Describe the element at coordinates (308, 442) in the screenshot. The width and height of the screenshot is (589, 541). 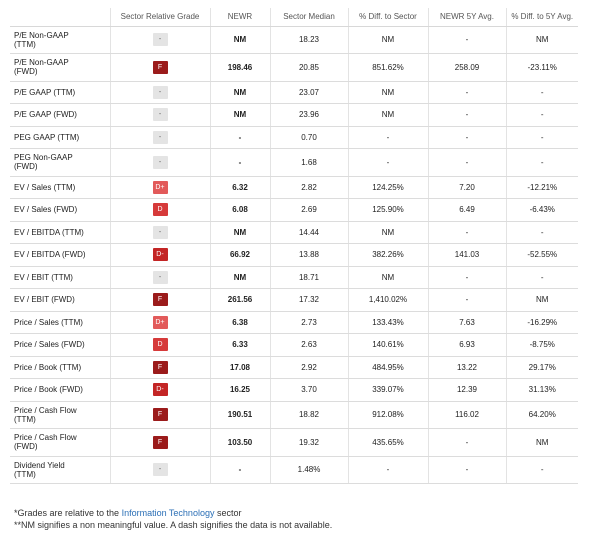
I see `sector-median-value: 19.32` at that location.